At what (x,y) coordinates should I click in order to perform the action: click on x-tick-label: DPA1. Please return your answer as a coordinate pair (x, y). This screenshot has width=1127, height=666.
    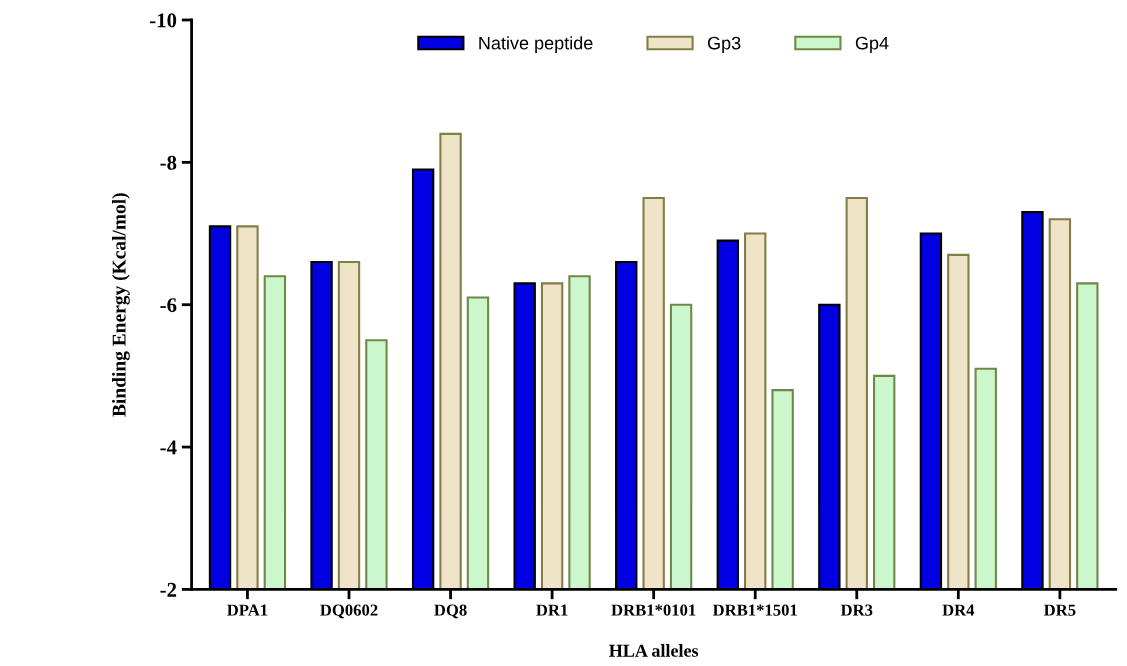
    Looking at the image, I should click on (247, 610).